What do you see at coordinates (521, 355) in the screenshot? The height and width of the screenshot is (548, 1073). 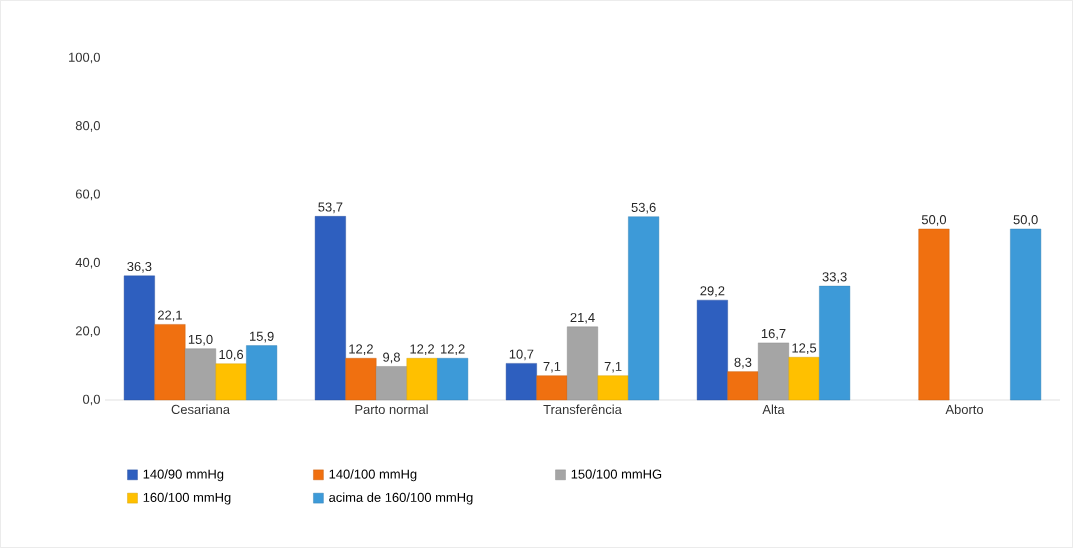 I see `data-label: 10,7` at bounding box center [521, 355].